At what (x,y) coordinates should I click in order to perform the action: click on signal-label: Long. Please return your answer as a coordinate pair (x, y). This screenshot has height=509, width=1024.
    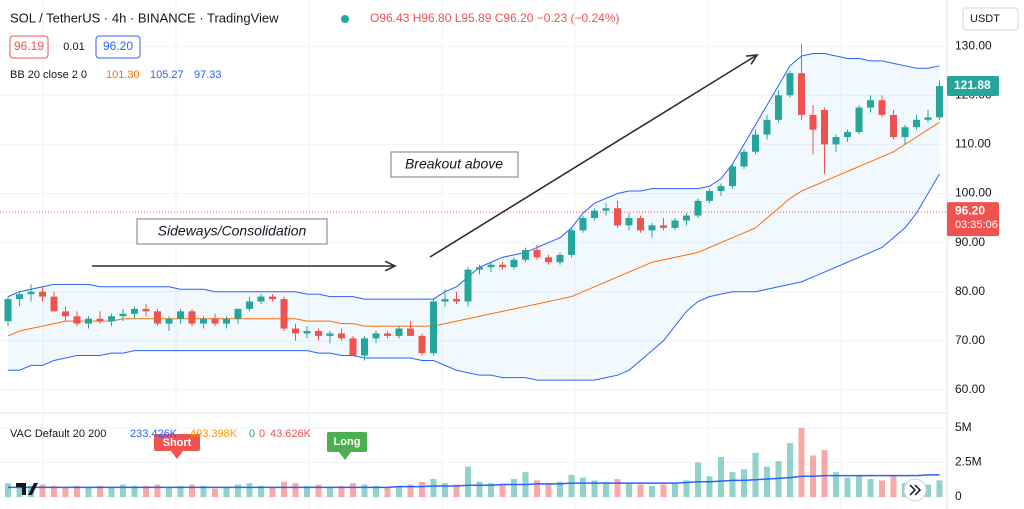
    Looking at the image, I should click on (347, 442).